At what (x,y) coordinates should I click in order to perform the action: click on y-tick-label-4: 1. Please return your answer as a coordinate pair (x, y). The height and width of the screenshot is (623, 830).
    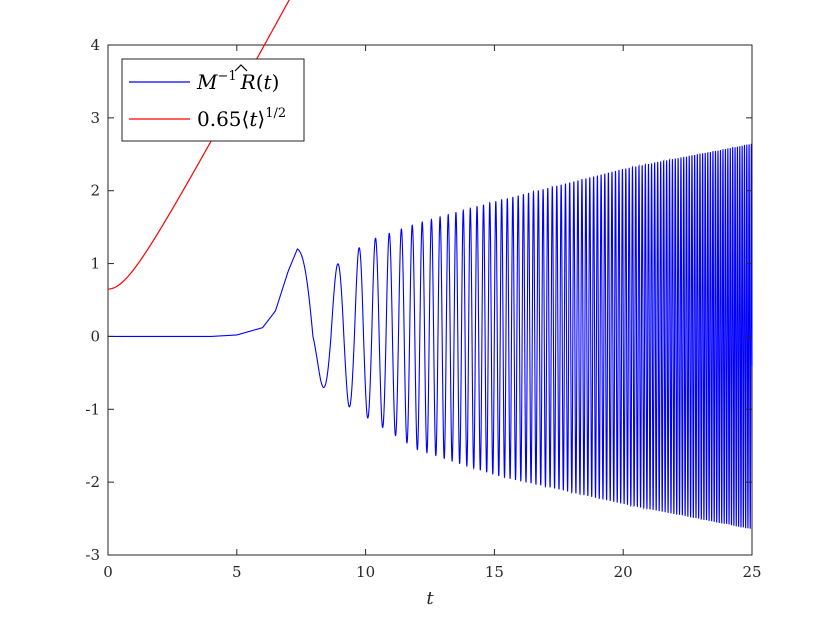
    Looking at the image, I should click on (95, 264).